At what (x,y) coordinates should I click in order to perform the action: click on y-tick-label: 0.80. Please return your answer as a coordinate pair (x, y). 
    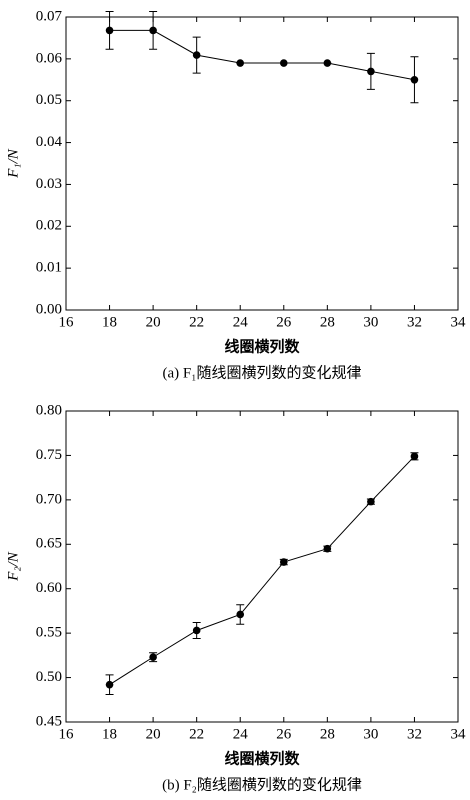
    Looking at the image, I should click on (49, 410).